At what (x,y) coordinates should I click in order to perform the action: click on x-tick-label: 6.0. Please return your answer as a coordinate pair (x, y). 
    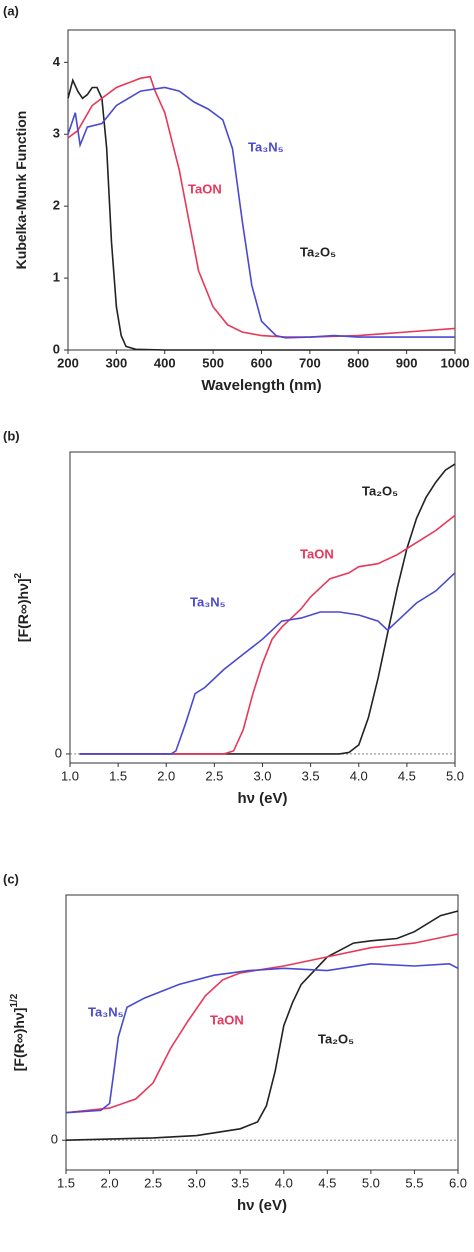
    Looking at the image, I should click on (458, 1182).